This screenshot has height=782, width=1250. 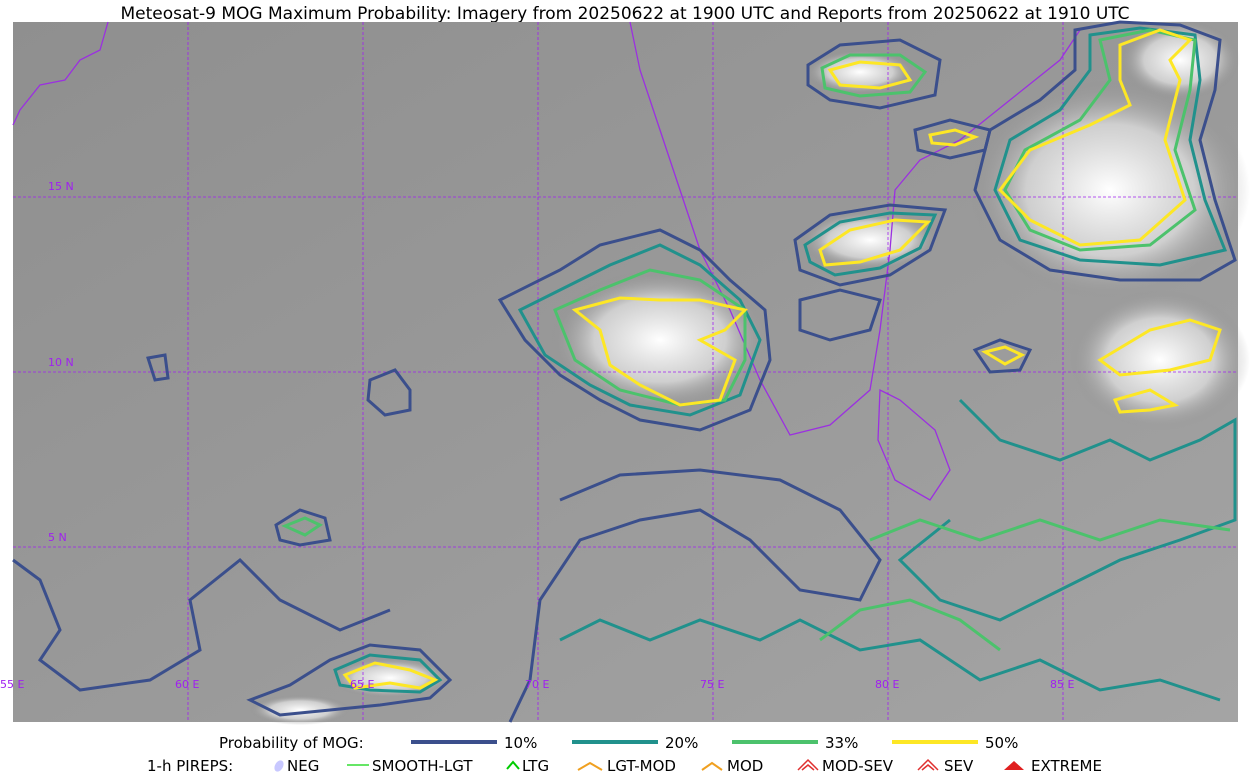 What do you see at coordinates (1001, 743) in the screenshot?
I see `legend-item: 50%` at bounding box center [1001, 743].